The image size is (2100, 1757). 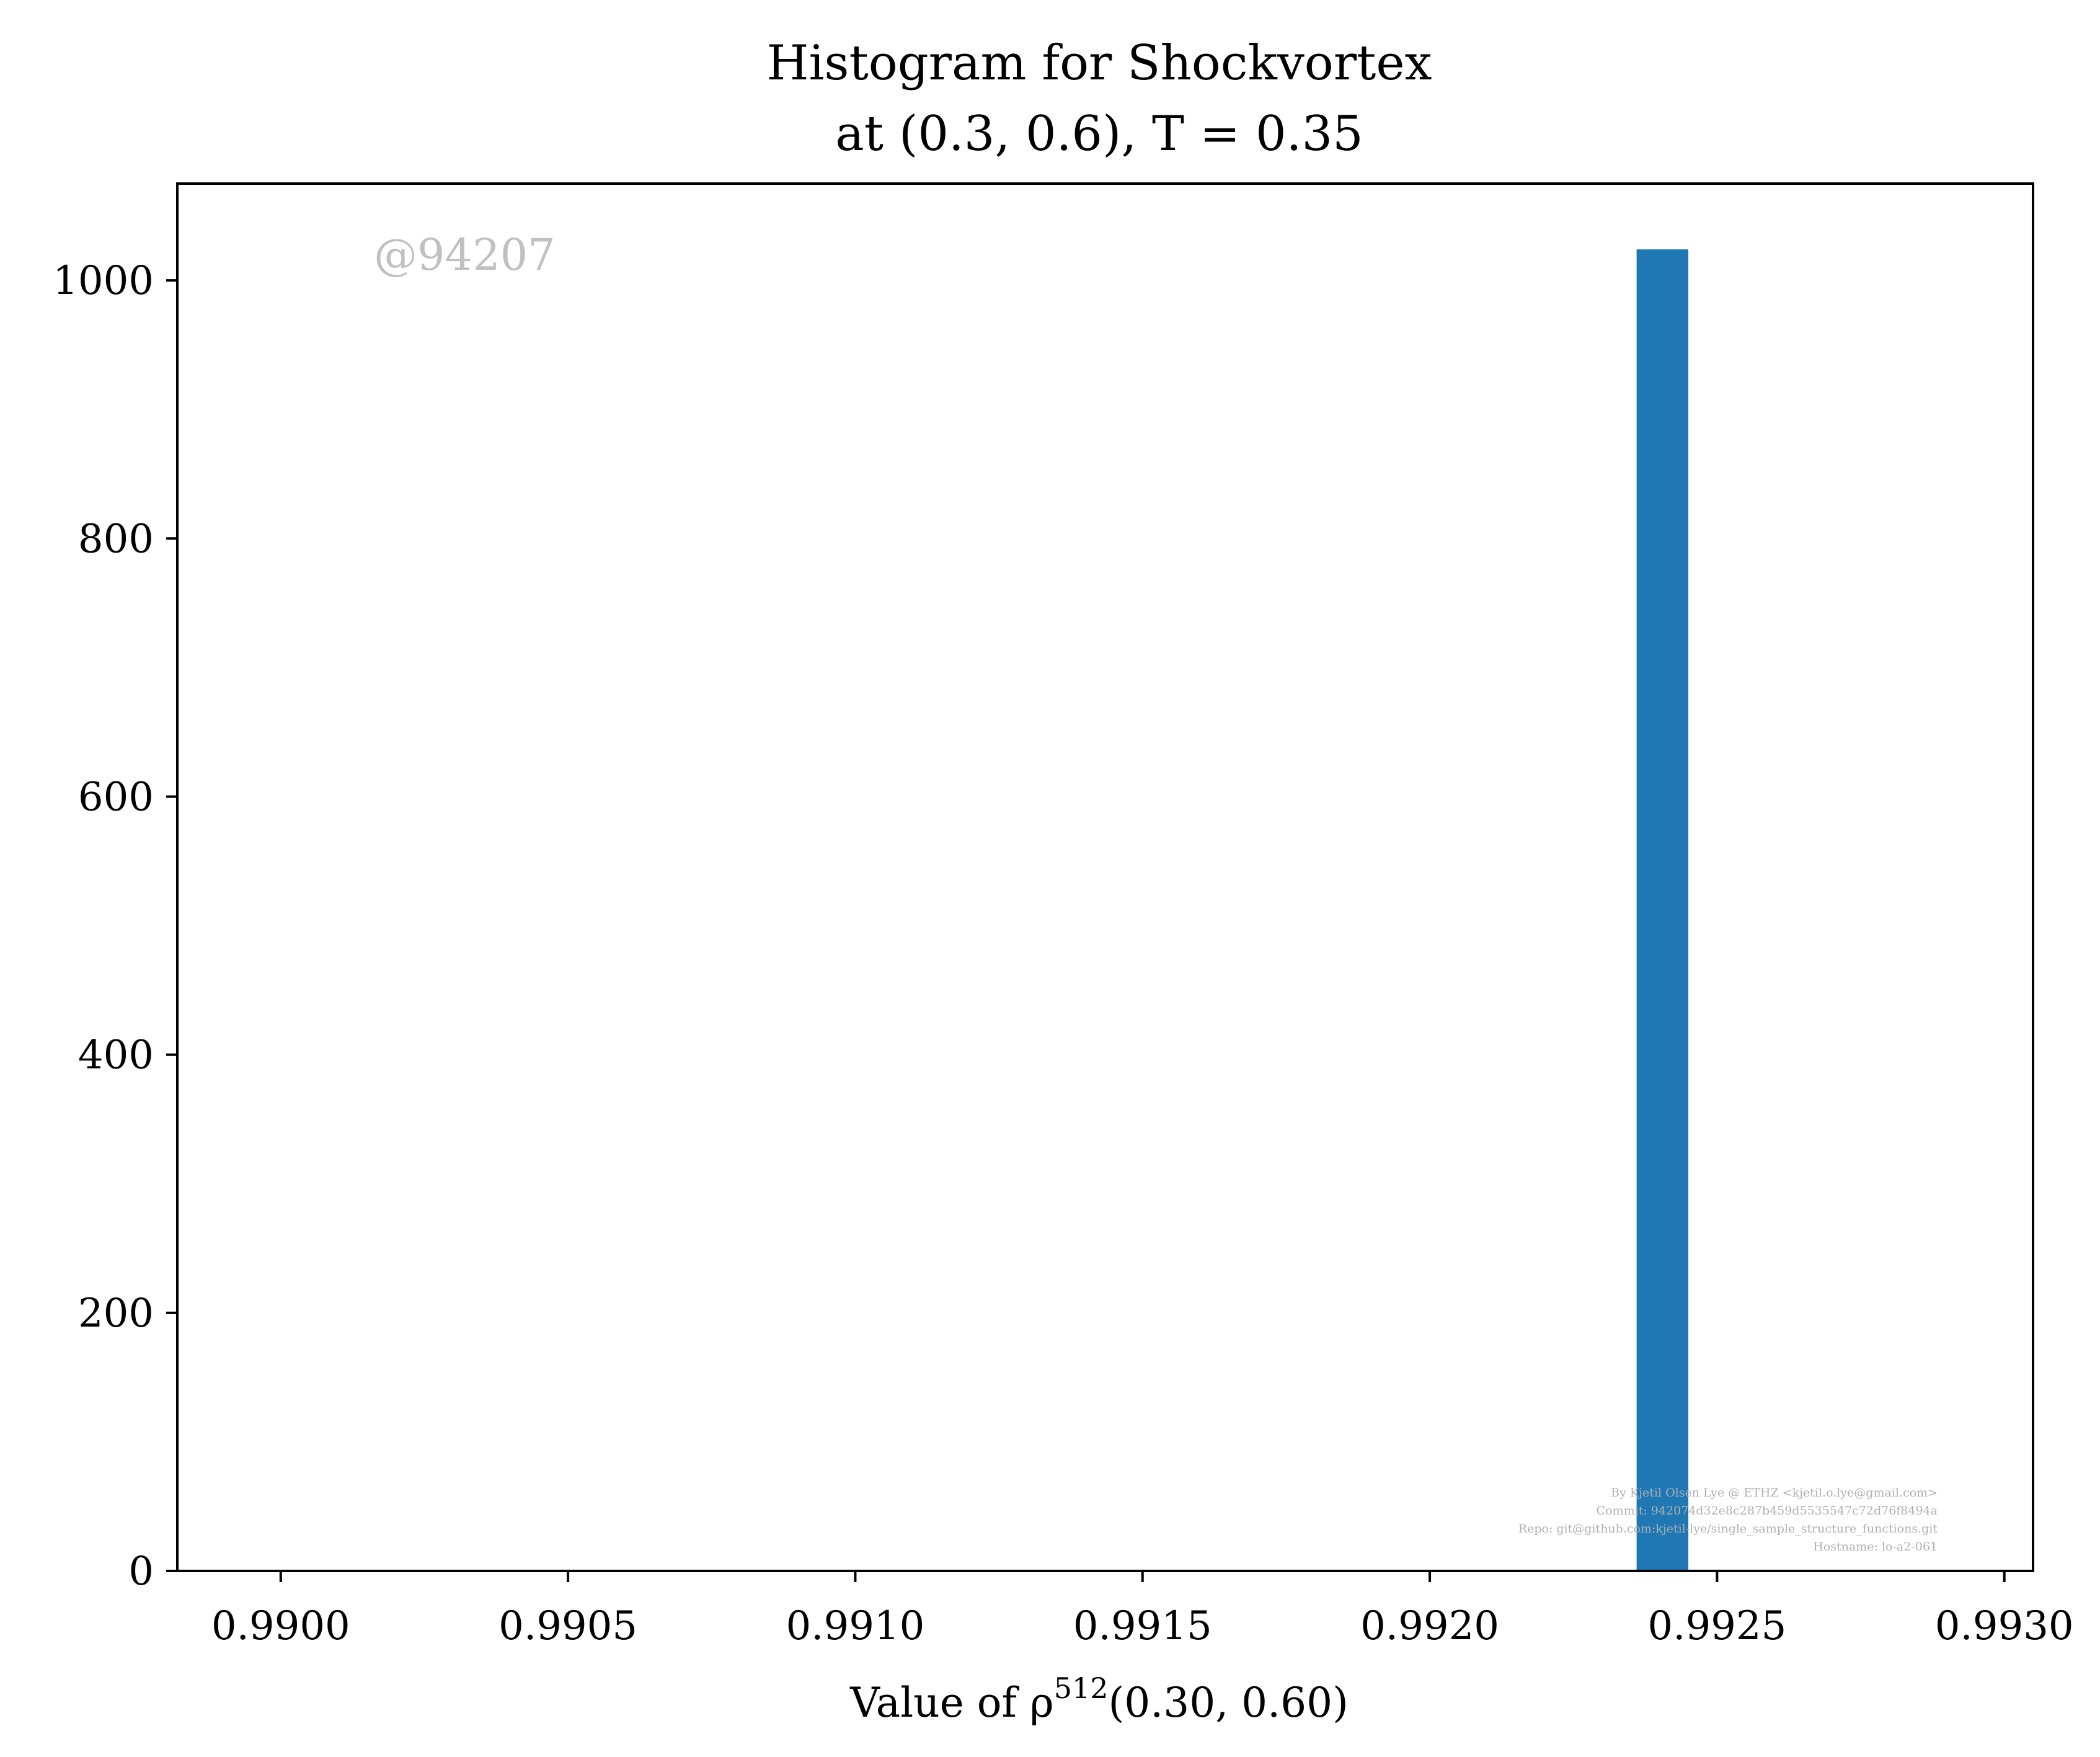 What do you see at coordinates (1099, 134) in the screenshot?
I see `chart-title-line-2: at (0.3, 0.6), T = 0.35` at bounding box center [1099, 134].